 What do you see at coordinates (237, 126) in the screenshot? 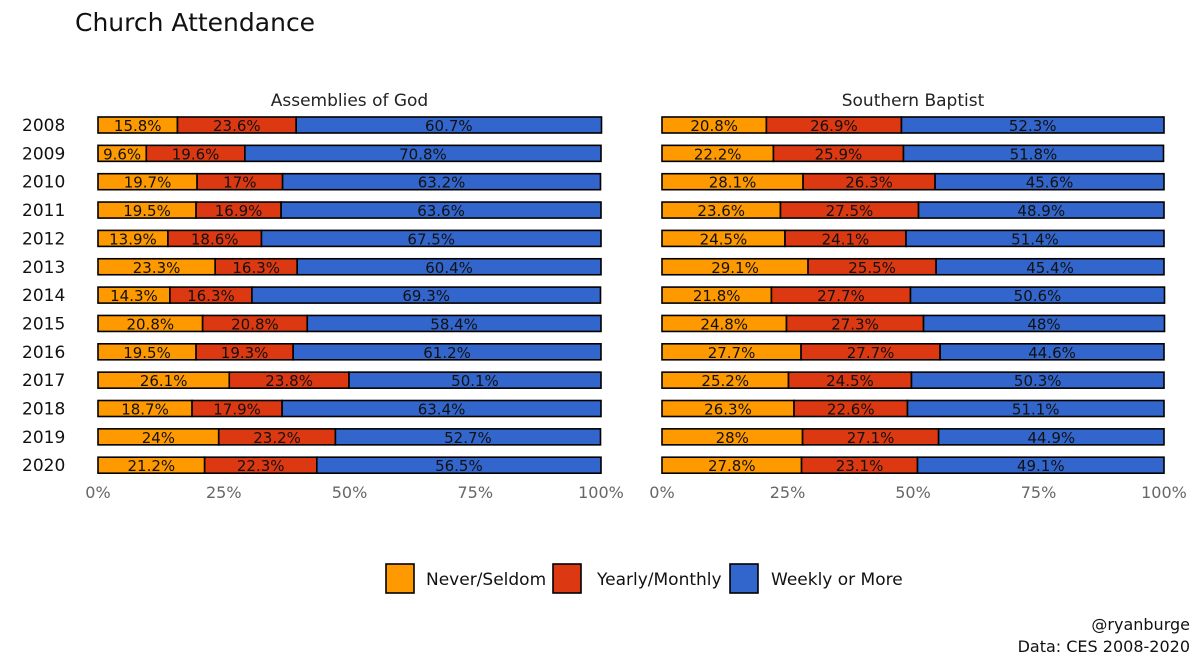
I see `value-label-assemblies-of-god-2008-yearly-monthly: 23.6%` at bounding box center [237, 126].